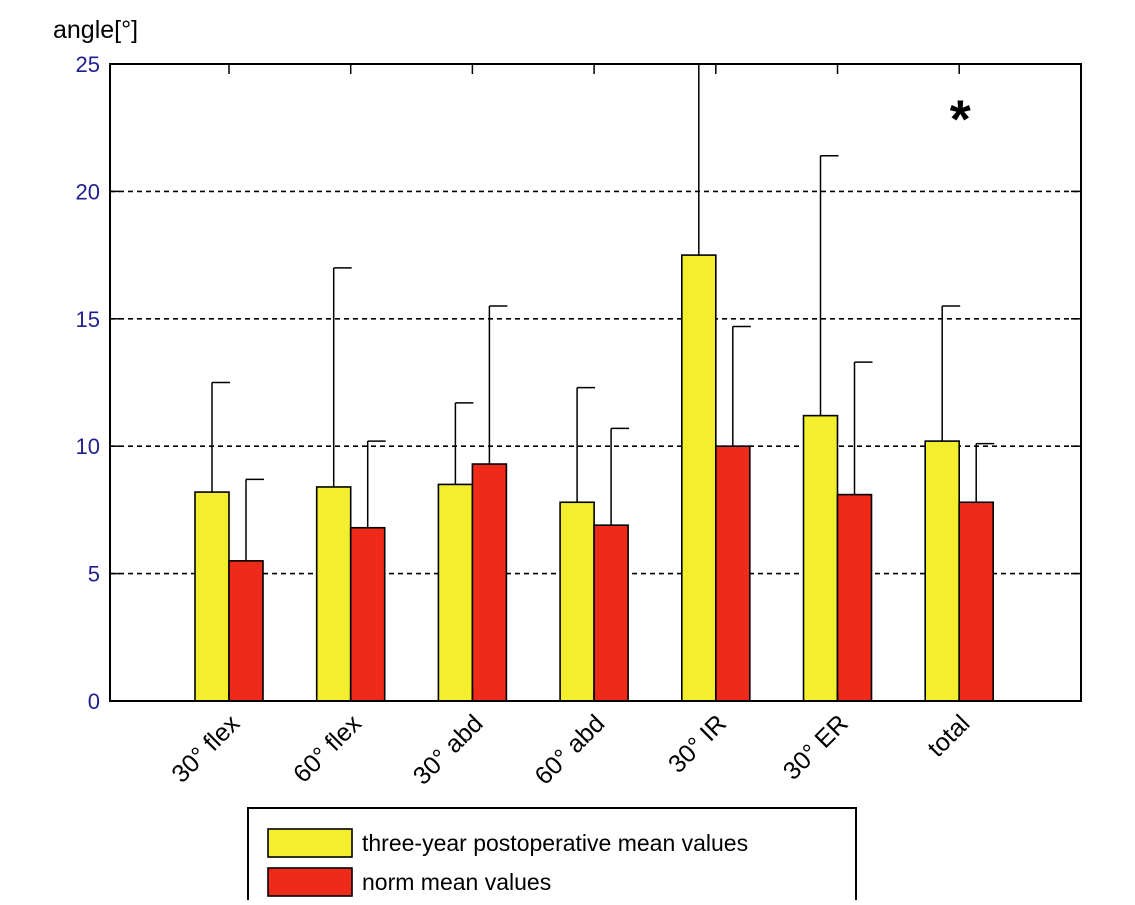 Image resolution: width=1135 pixels, height=905 pixels. I want to click on y-axis-label: angle[°], so click(95, 30).